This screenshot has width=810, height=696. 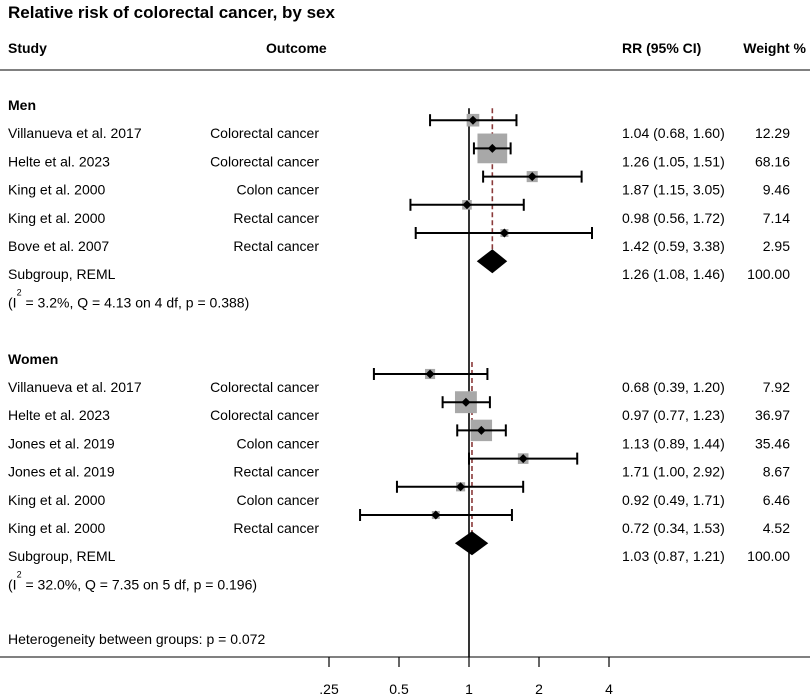 I want to click on study-rr-ci: 1.04 (0.68, 1.60), so click(x=673, y=133).